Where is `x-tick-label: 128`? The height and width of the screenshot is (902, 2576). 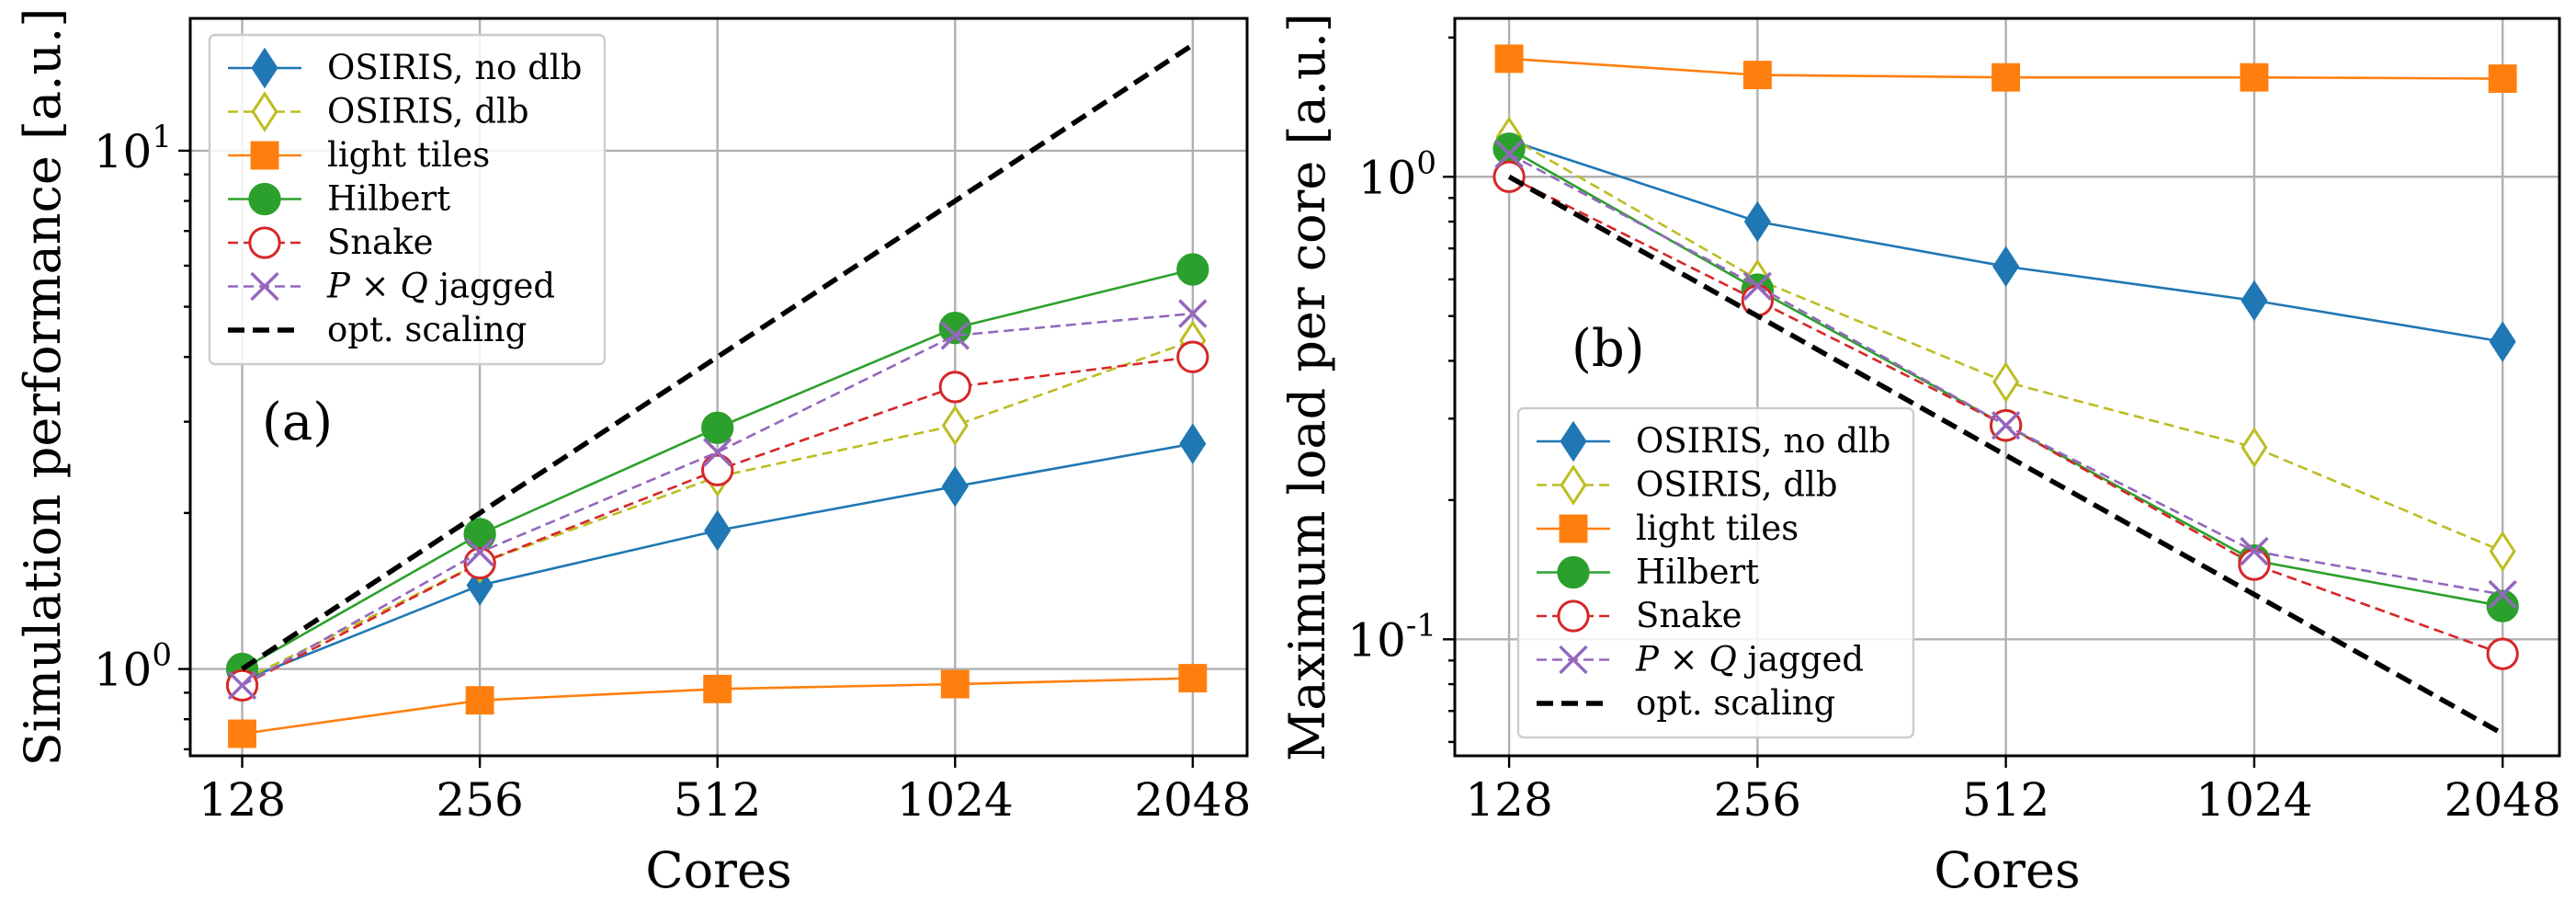
x-tick-label: 128 is located at coordinates (243, 800).